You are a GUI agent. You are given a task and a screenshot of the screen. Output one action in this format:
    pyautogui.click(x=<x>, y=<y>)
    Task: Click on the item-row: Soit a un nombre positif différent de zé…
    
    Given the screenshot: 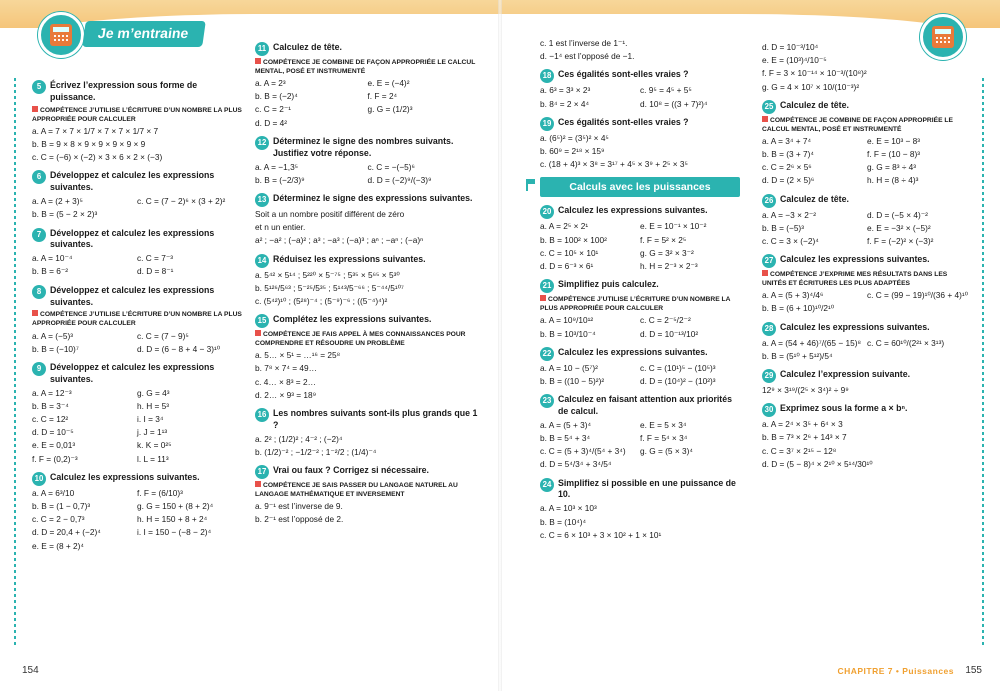 What is the action you would take?
    pyautogui.click(x=367, y=214)
    